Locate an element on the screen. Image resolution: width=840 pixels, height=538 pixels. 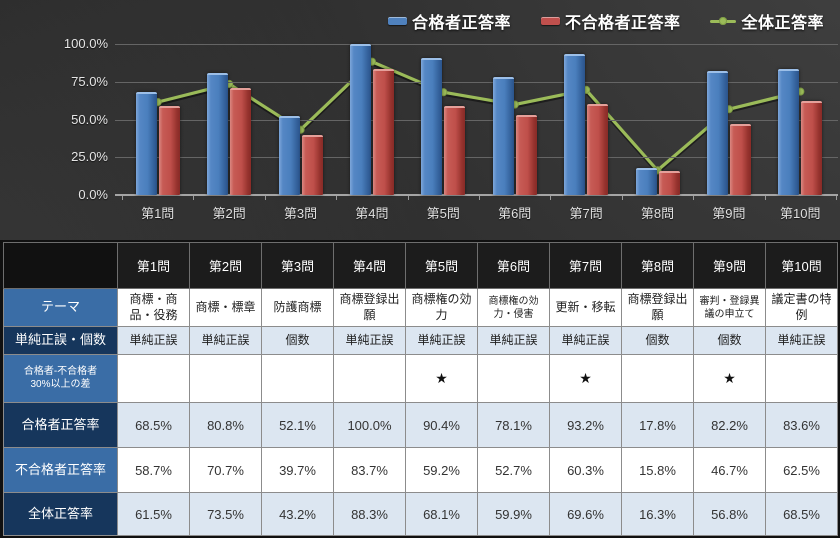
table-cell: 58.7% is located at coordinates (153, 470).